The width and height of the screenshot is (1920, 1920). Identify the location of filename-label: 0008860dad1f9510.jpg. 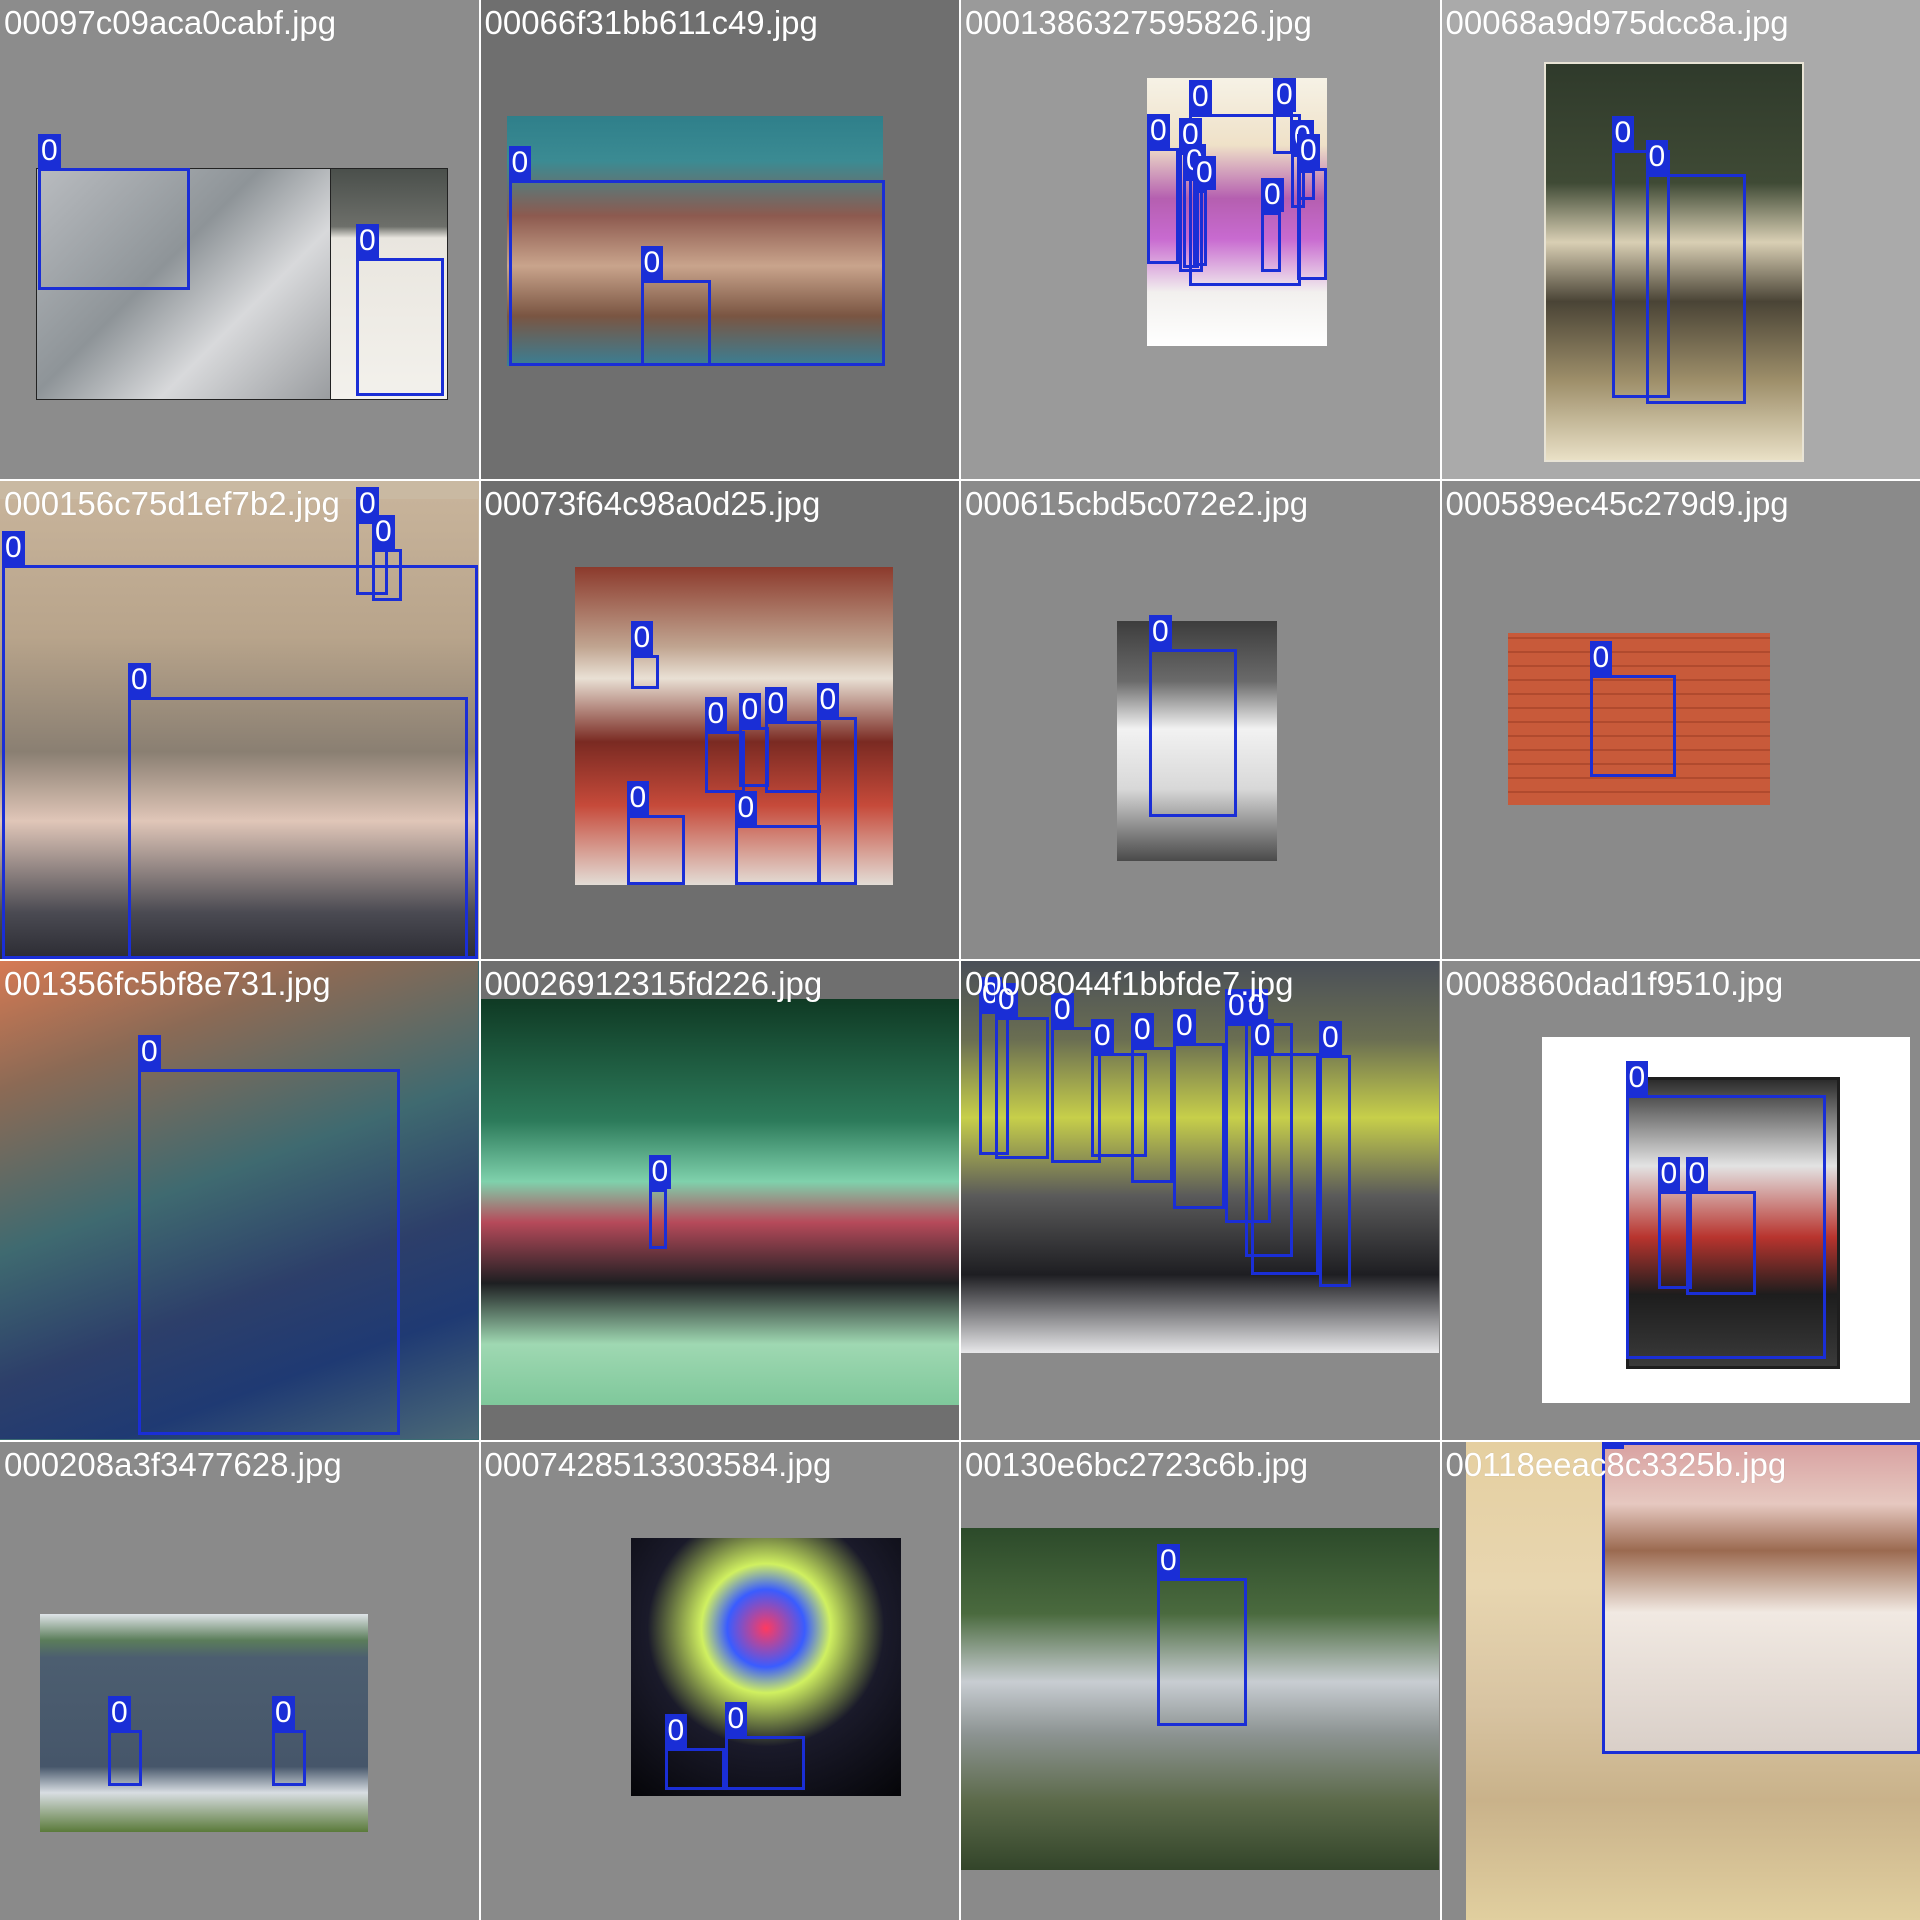
(1615, 983).